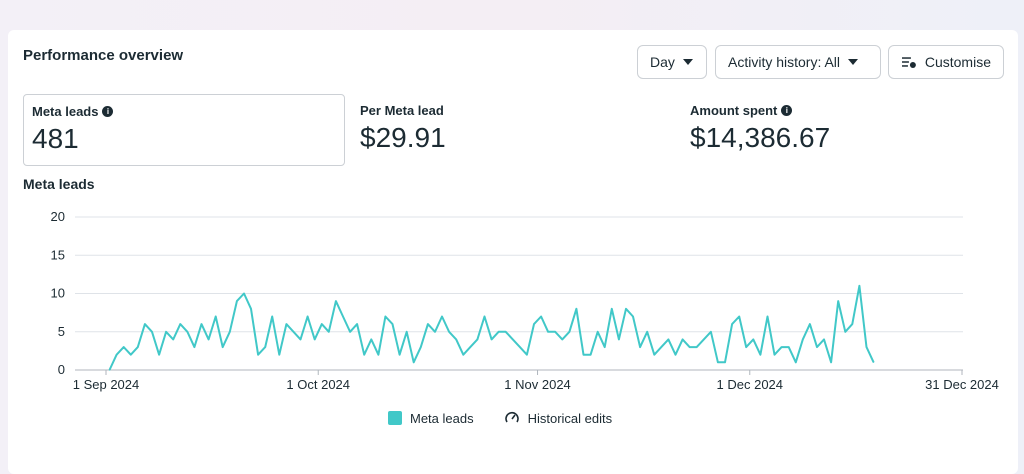 The width and height of the screenshot is (1024, 474). Describe the element at coordinates (108, 111) in the screenshot. I see `info-icon: i` at that location.